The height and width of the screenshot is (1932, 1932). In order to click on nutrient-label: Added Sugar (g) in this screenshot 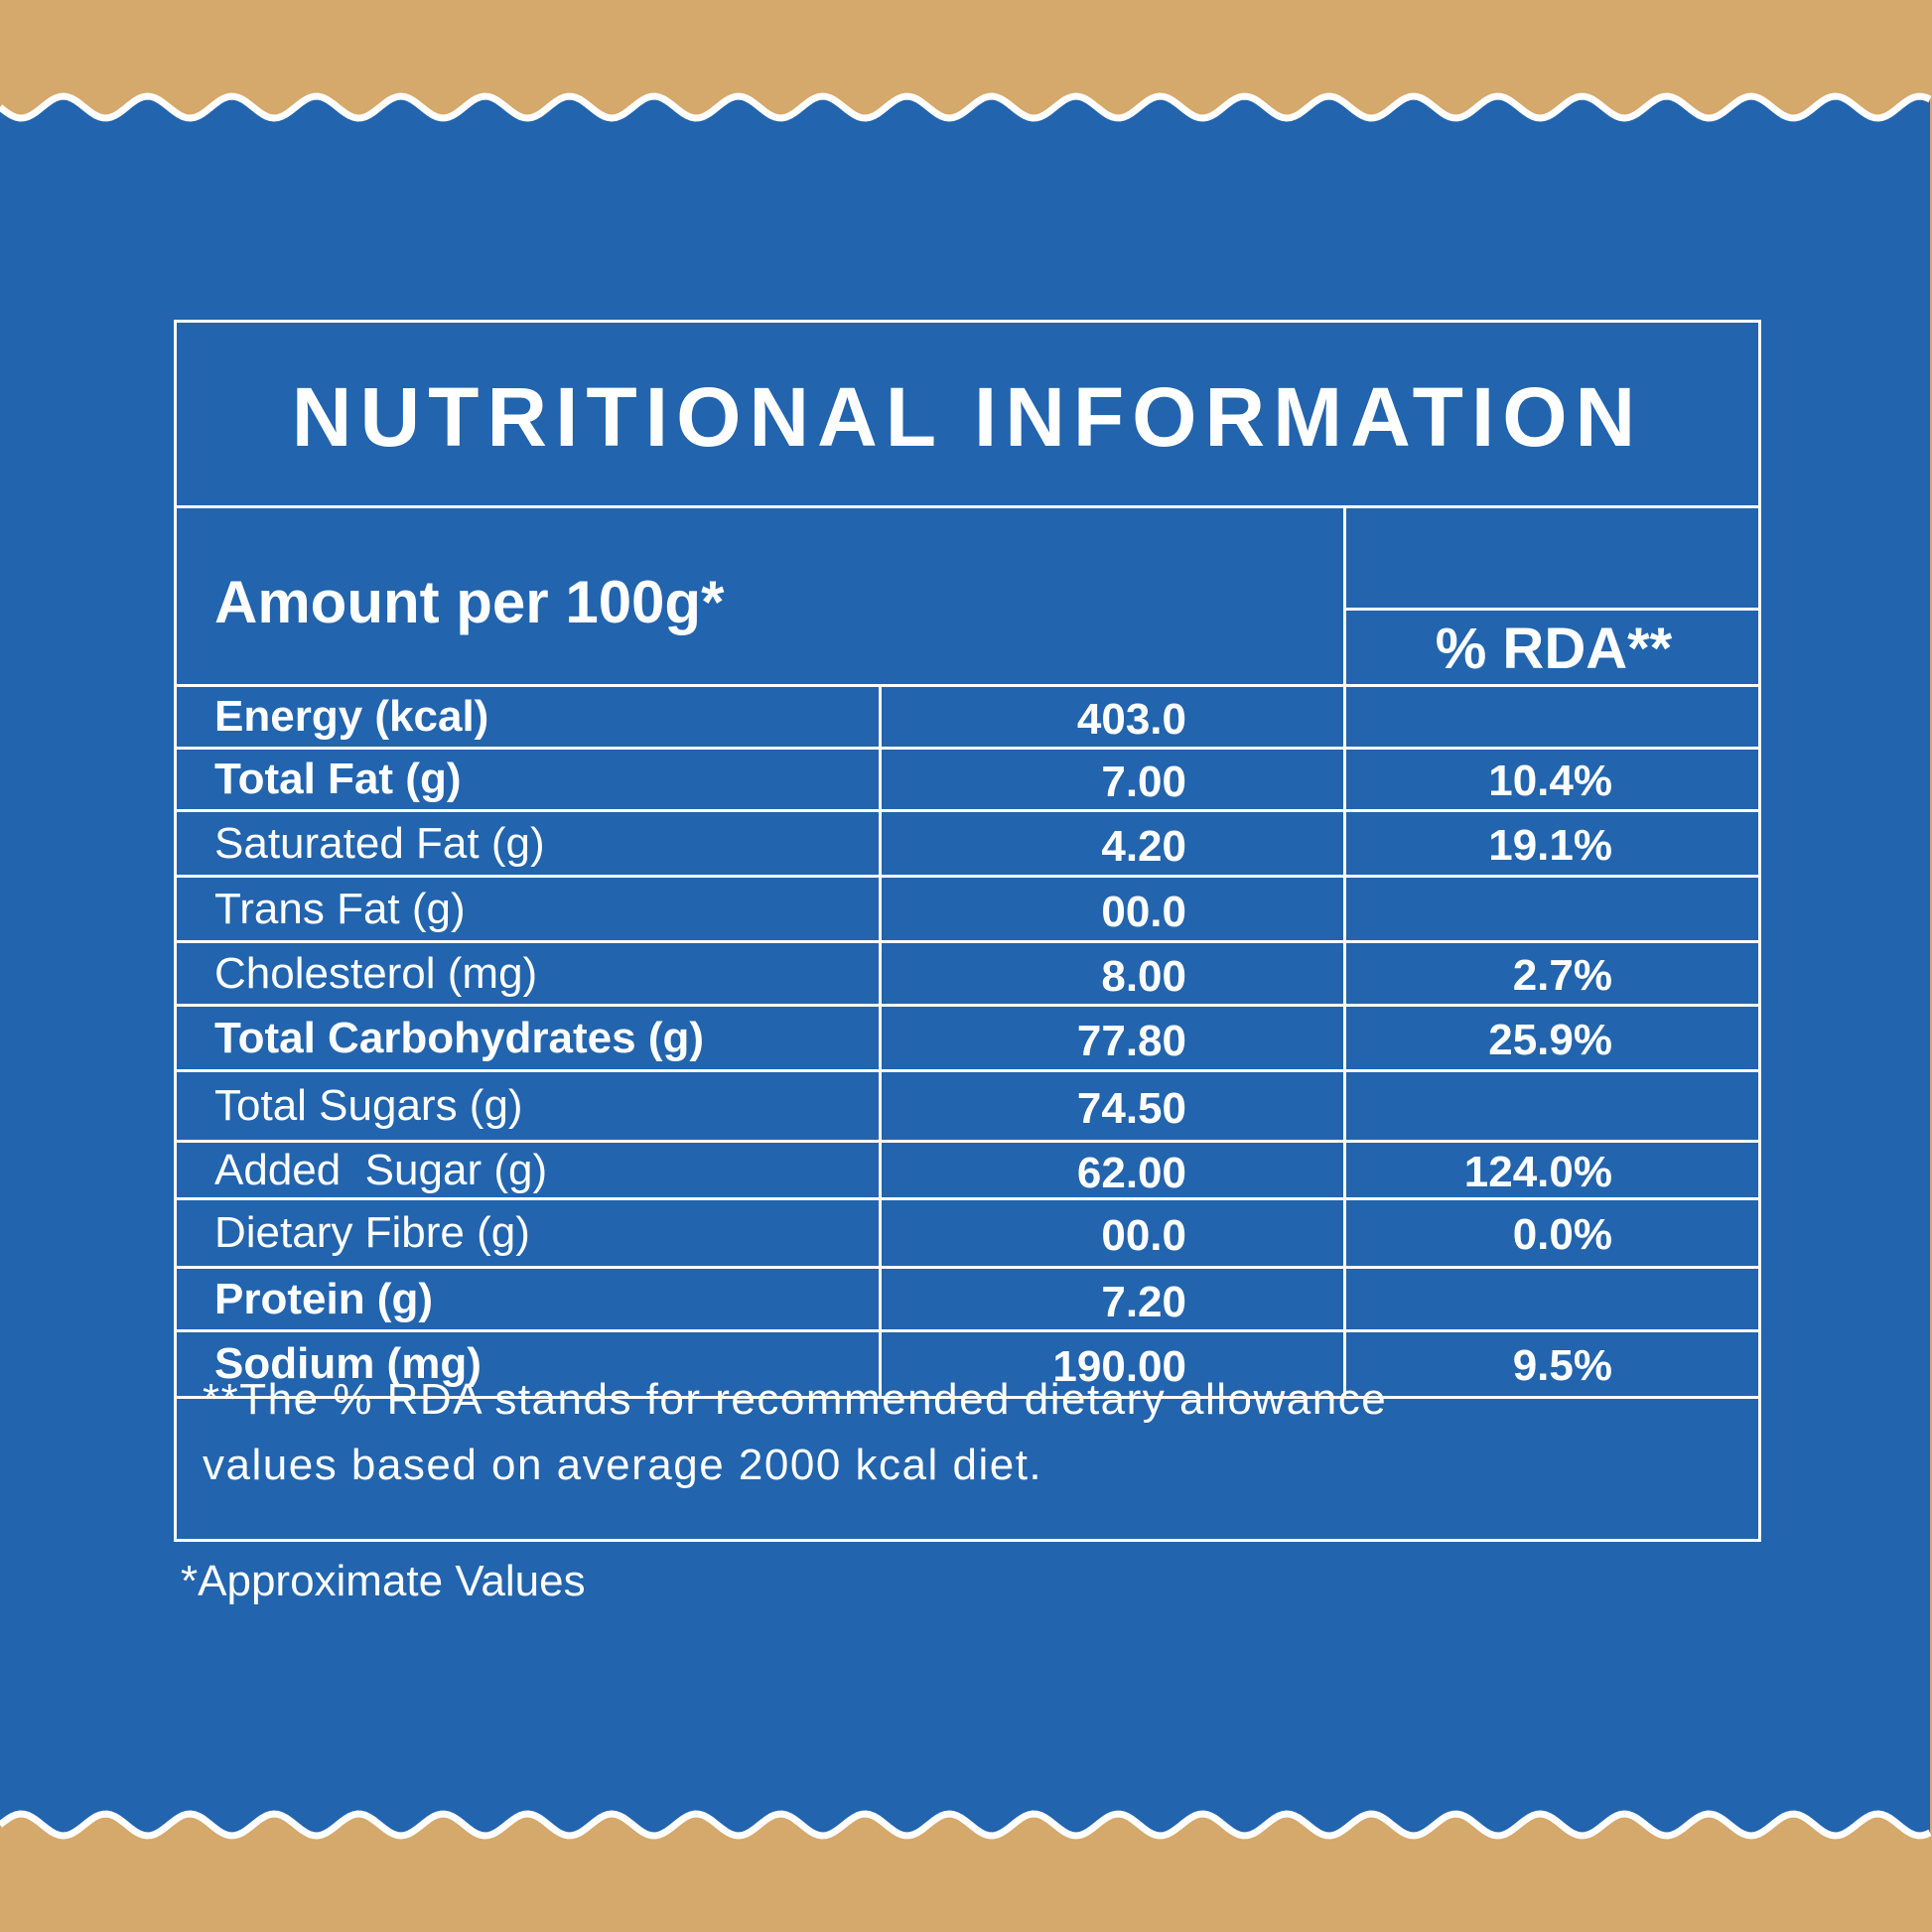, I will do `click(381, 1170)`.